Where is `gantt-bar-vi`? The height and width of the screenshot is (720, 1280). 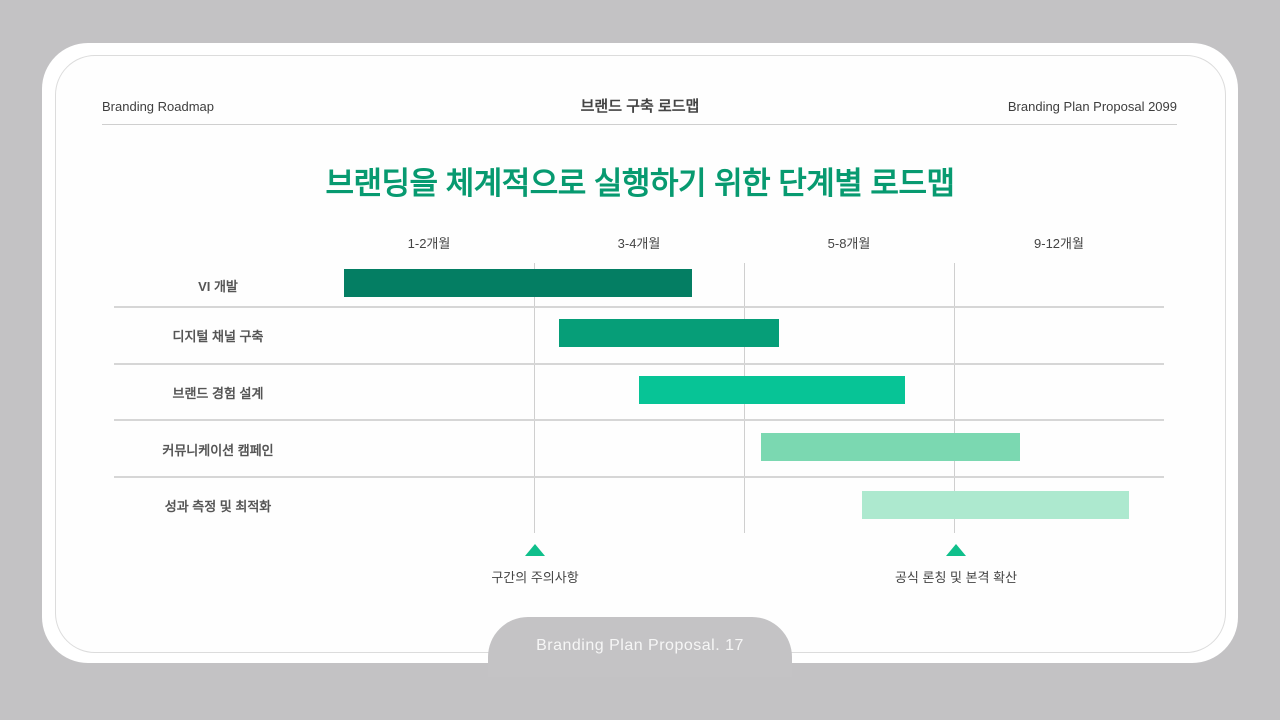 gantt-bar-vi is located at coordinates (518, 283).